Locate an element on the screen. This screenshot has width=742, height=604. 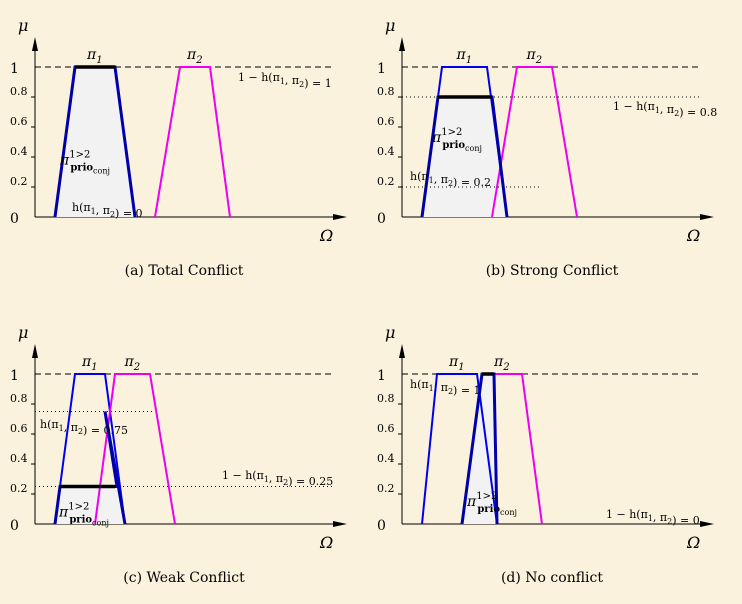
panel-caption: (d) No conflict is located at coordinates (552, 578).